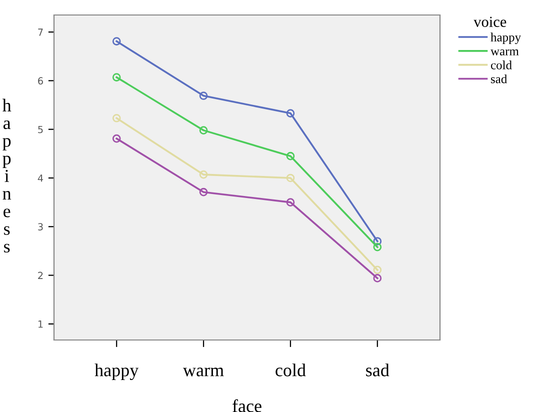  I want to click on x-tick-label: cold, so click(291, 370).